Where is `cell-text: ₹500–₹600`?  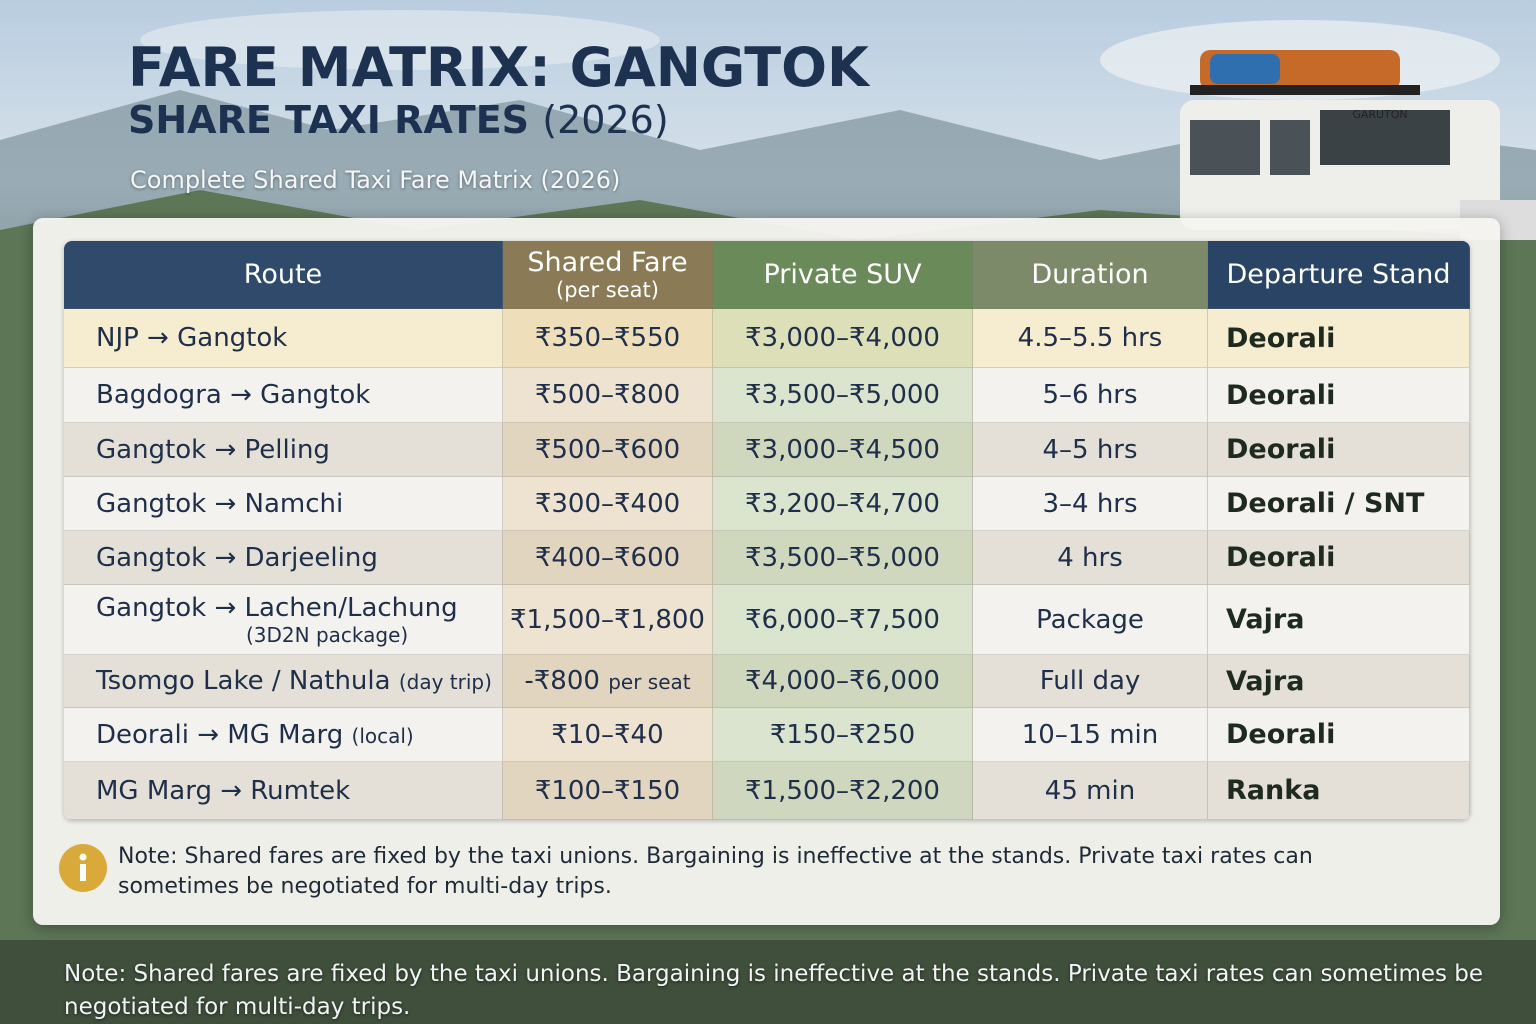 cell-text: ₹500–₹600 is located at coordinates (607, 450).